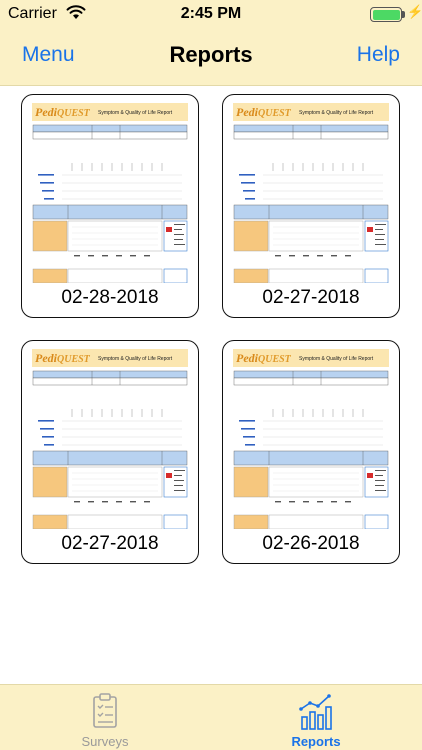 This screenshot has height=750, width=422. I want to click on top-bar: Carrier 2:45 PM ⚡ Menu Reports Help, so click(211, 43).